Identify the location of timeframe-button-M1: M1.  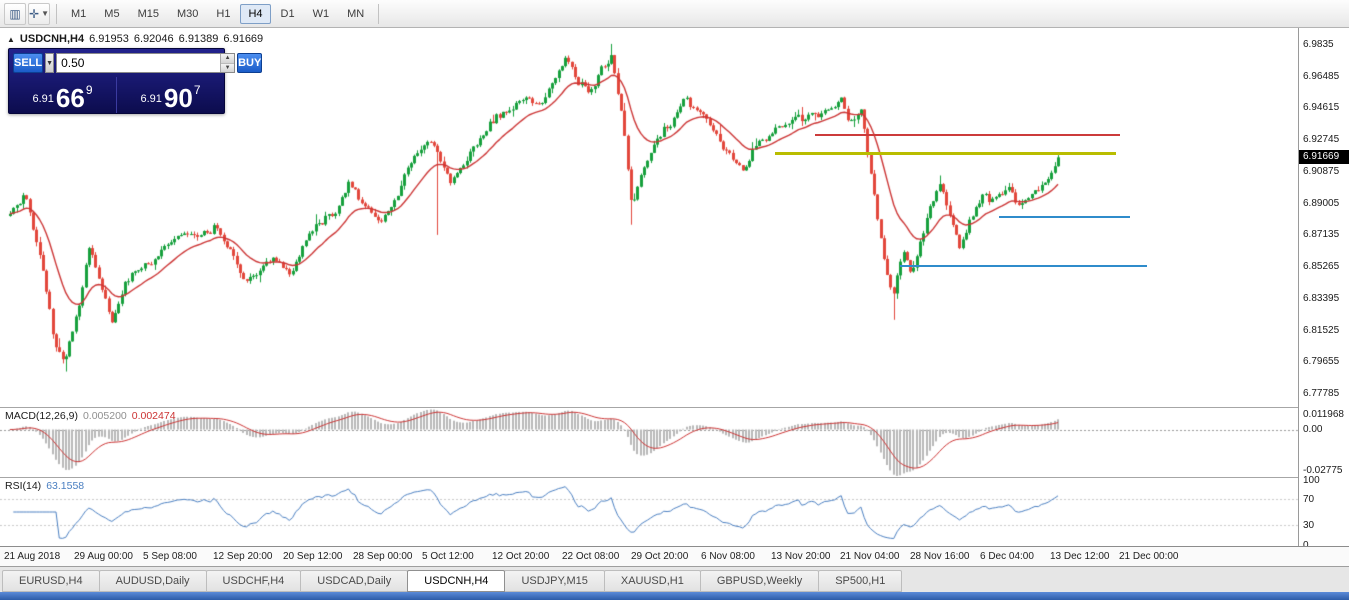
(79, 13).